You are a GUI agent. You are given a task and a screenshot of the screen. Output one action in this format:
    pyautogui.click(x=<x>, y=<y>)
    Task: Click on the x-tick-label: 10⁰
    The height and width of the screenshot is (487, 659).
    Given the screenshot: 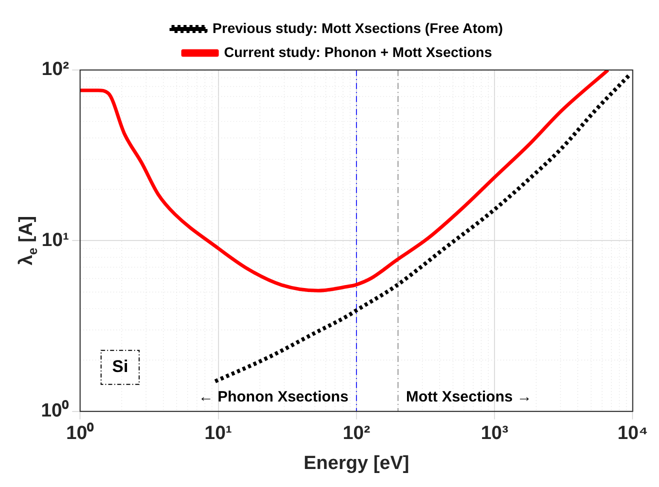 What is the action you would take?
    pyautogui.click(x=80, y=433)
    